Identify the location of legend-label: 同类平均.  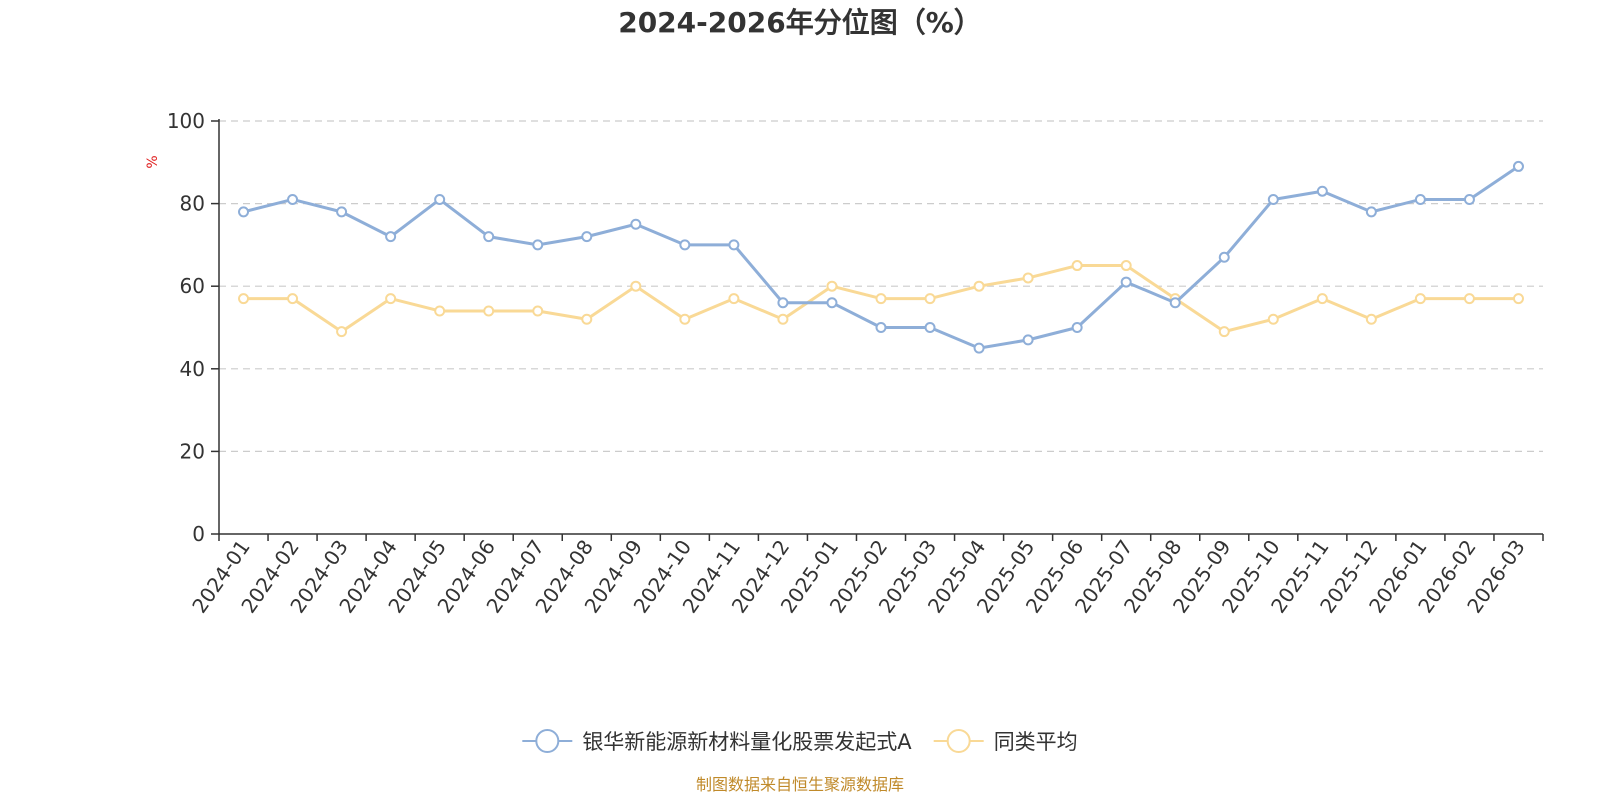
(1036, 742).